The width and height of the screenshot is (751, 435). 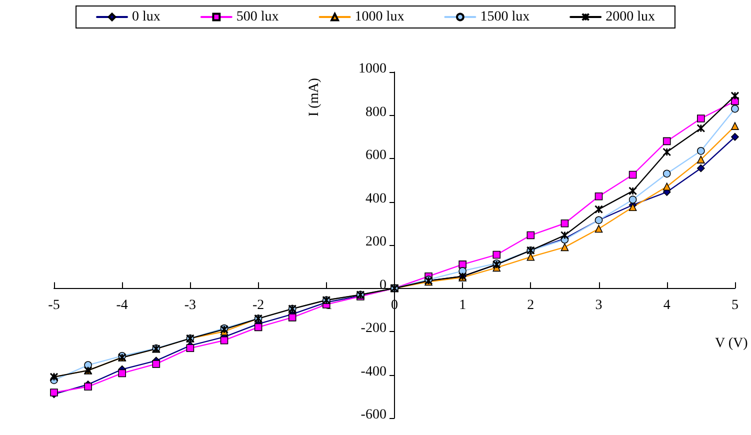 I want to click on x-tick-label: -4, so click(x=122, y=305).